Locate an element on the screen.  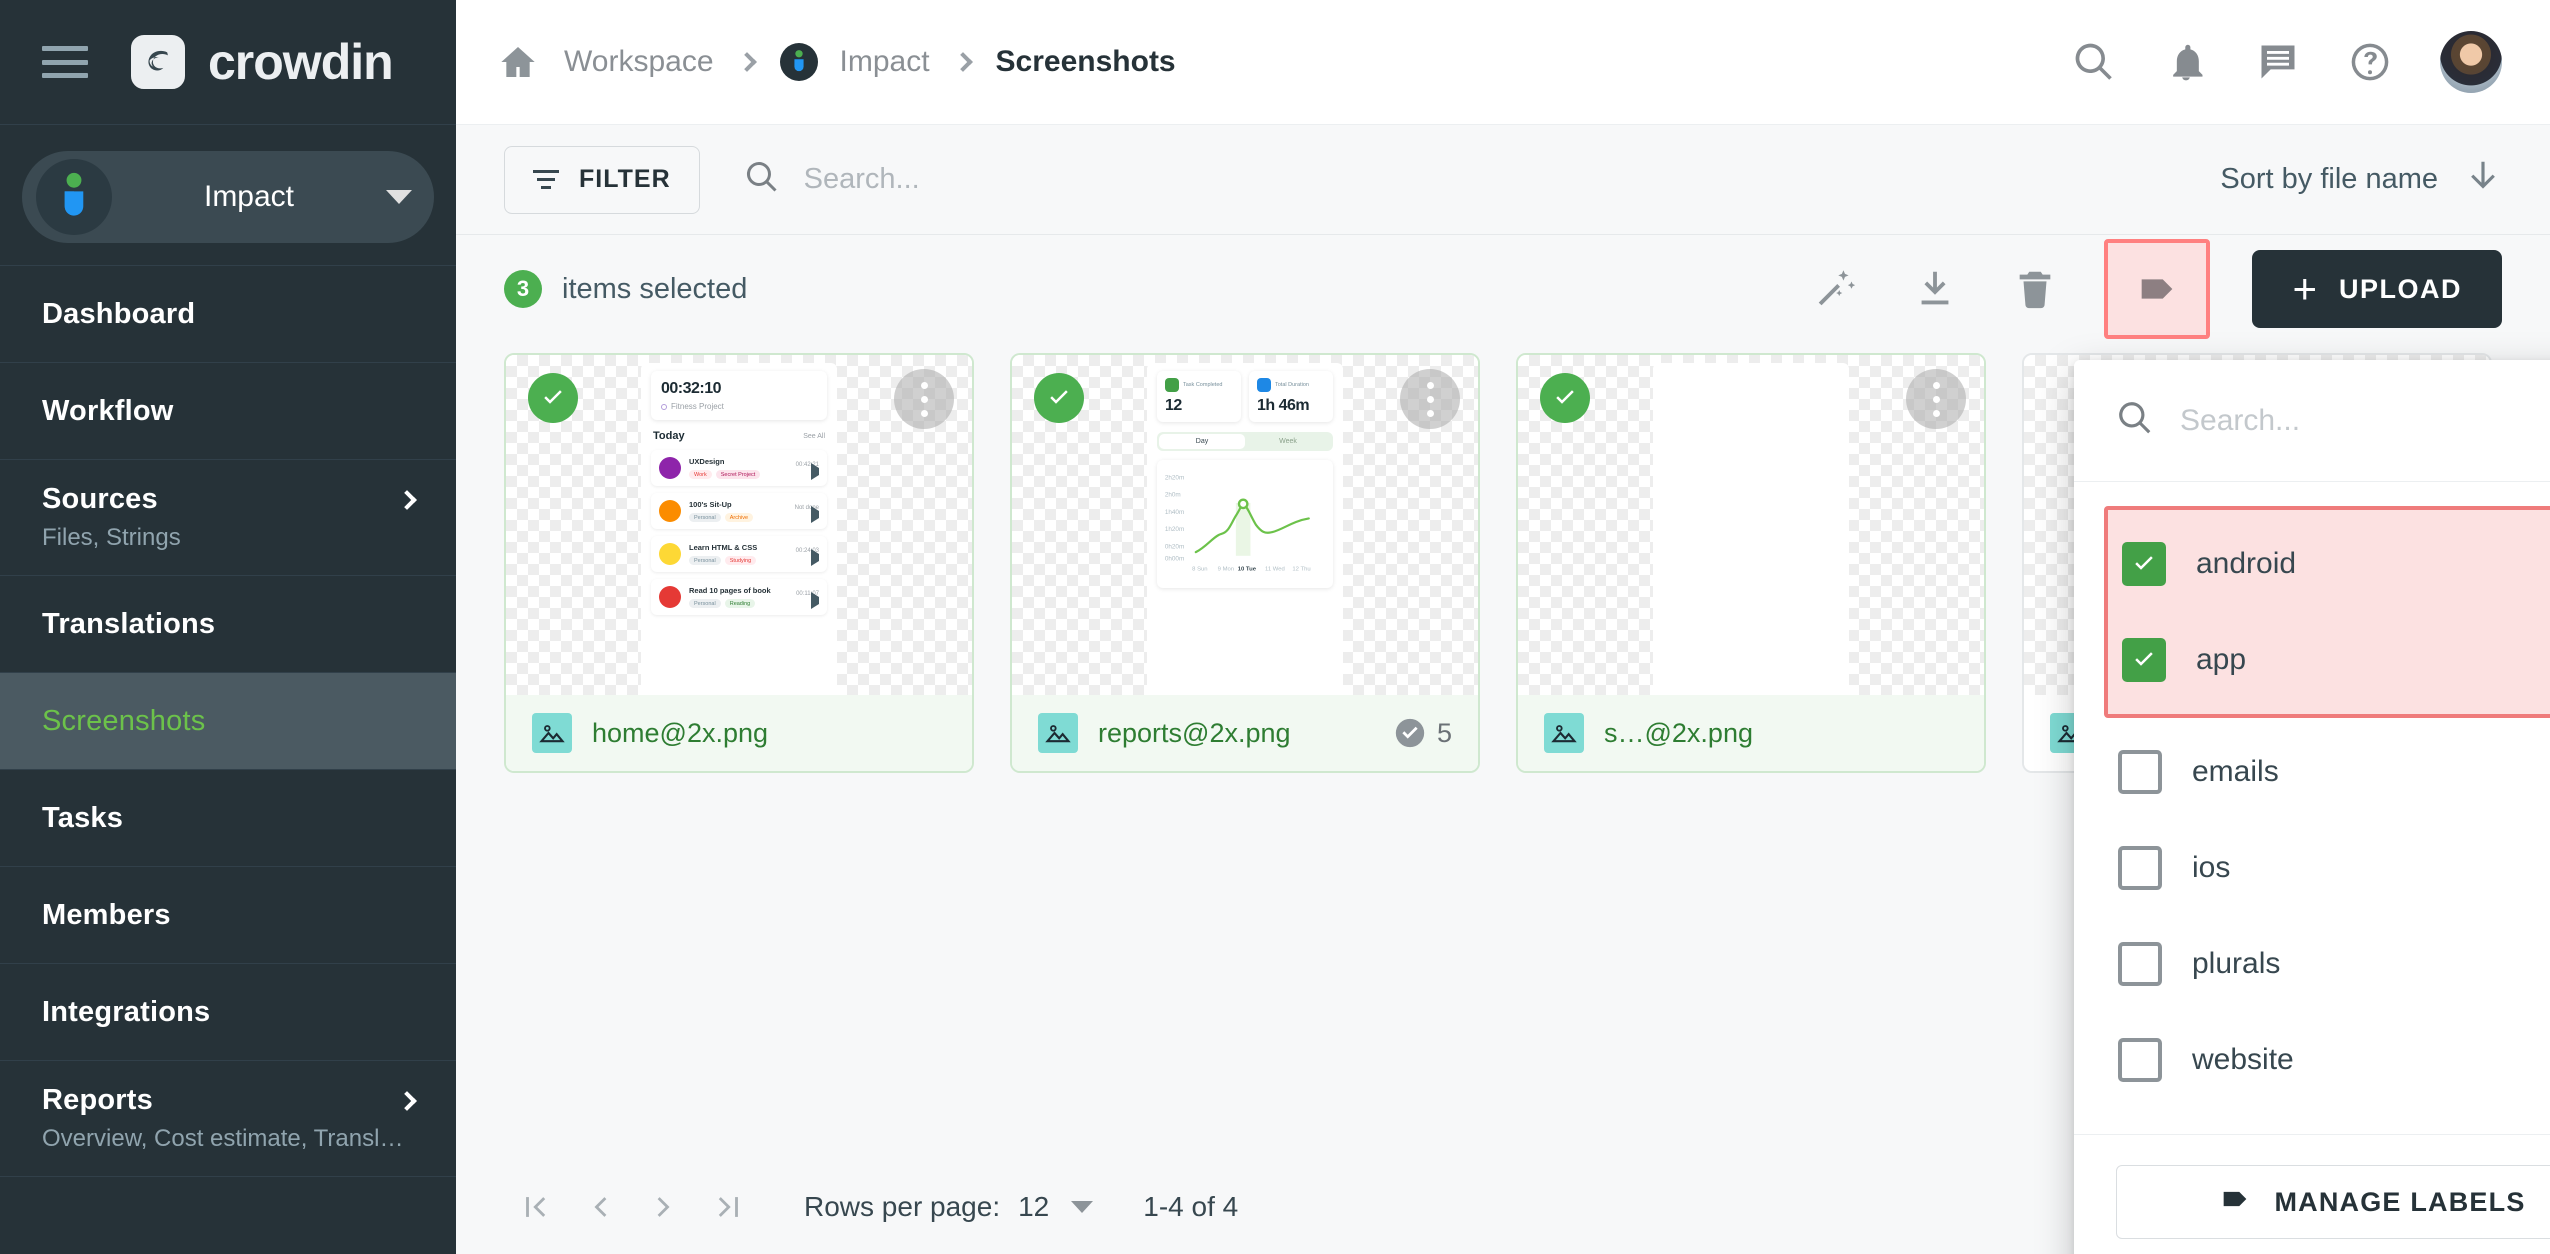
top-bar: Workspace Impact Screenshots is located at coordinates (1503, 62).